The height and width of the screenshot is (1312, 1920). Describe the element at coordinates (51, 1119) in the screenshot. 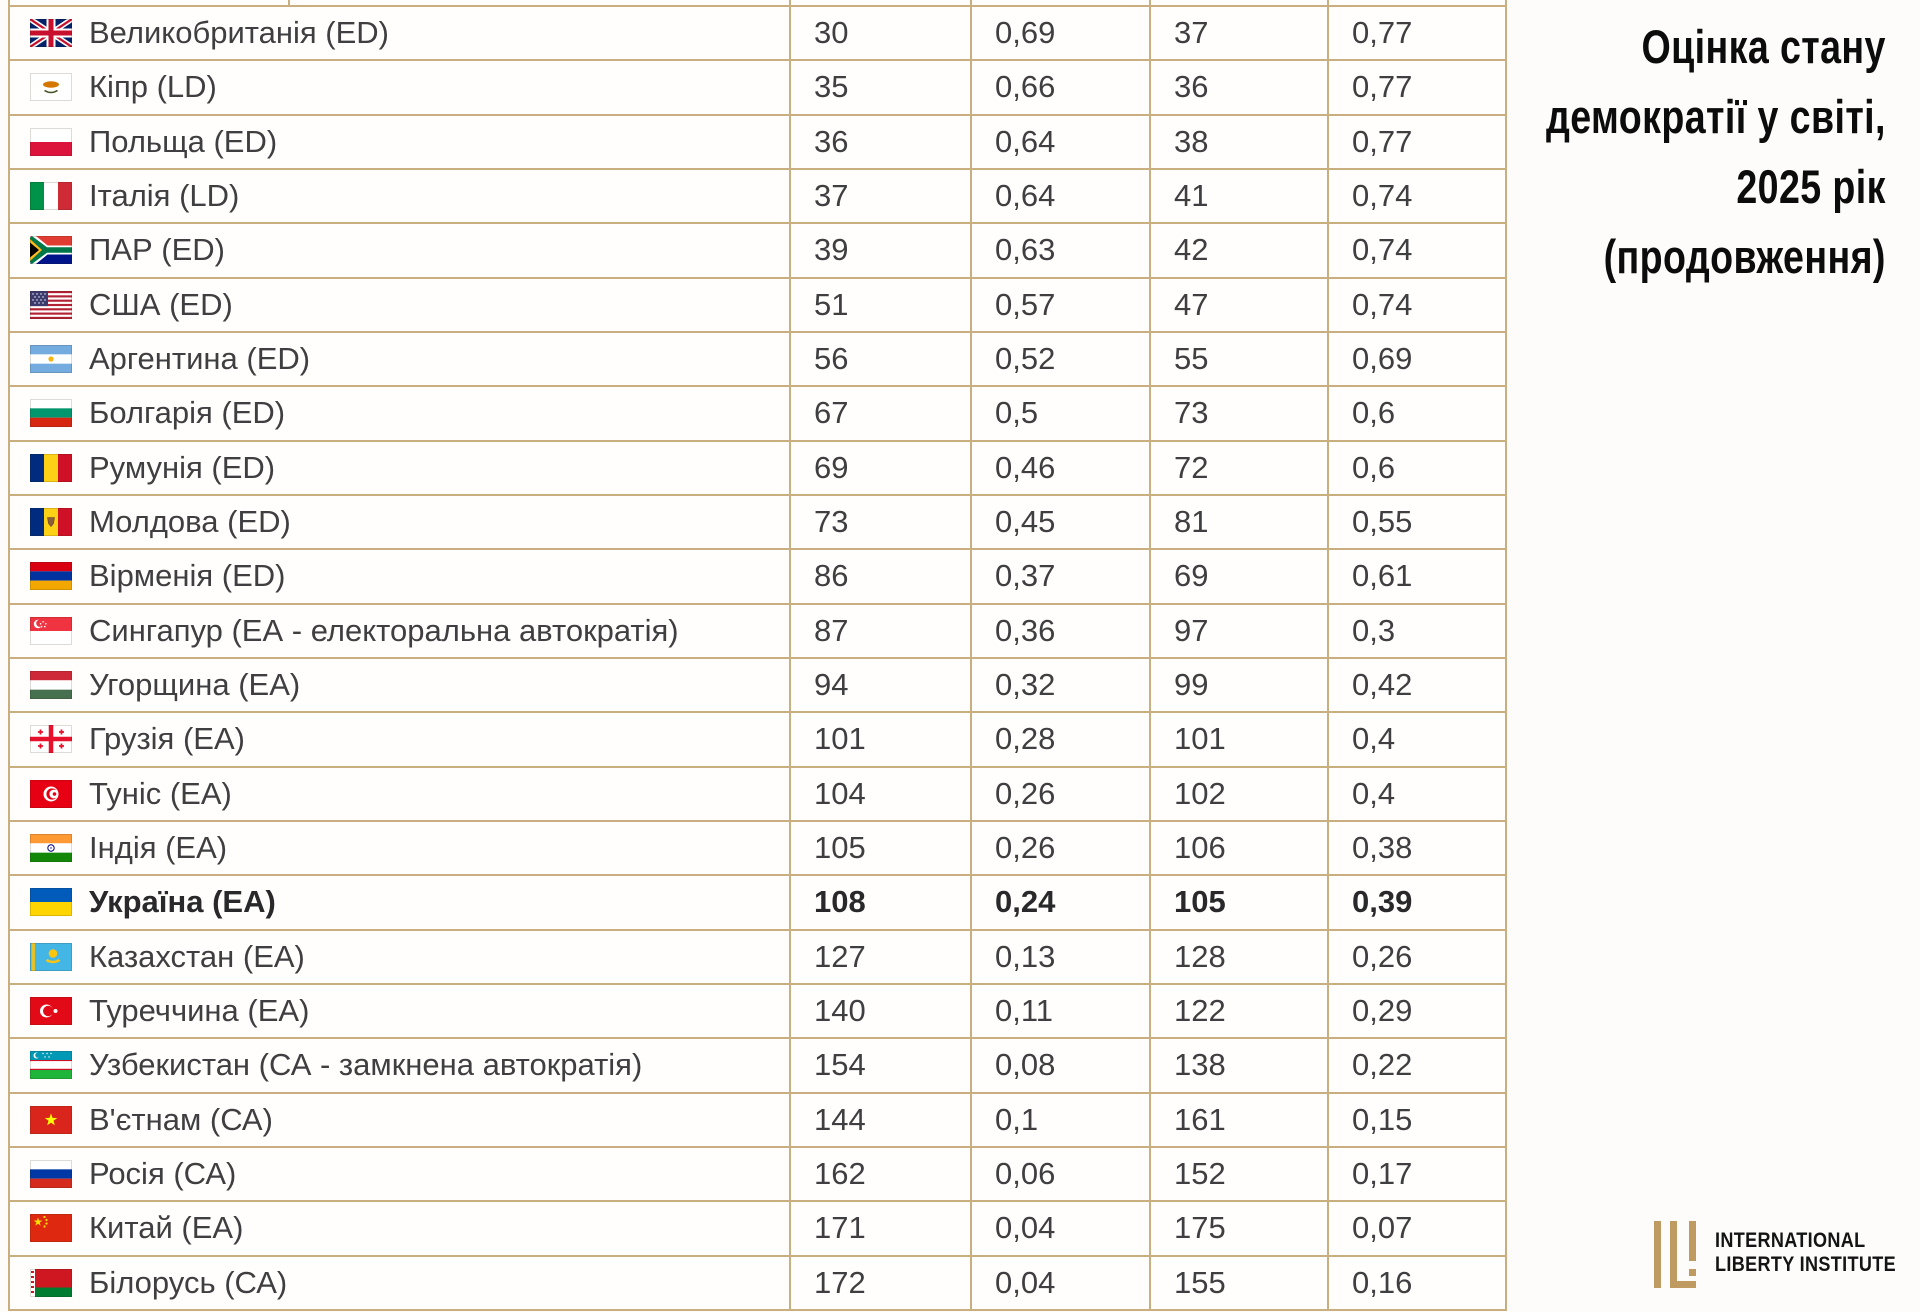

I see `vietnam-flag-icon` at that location.